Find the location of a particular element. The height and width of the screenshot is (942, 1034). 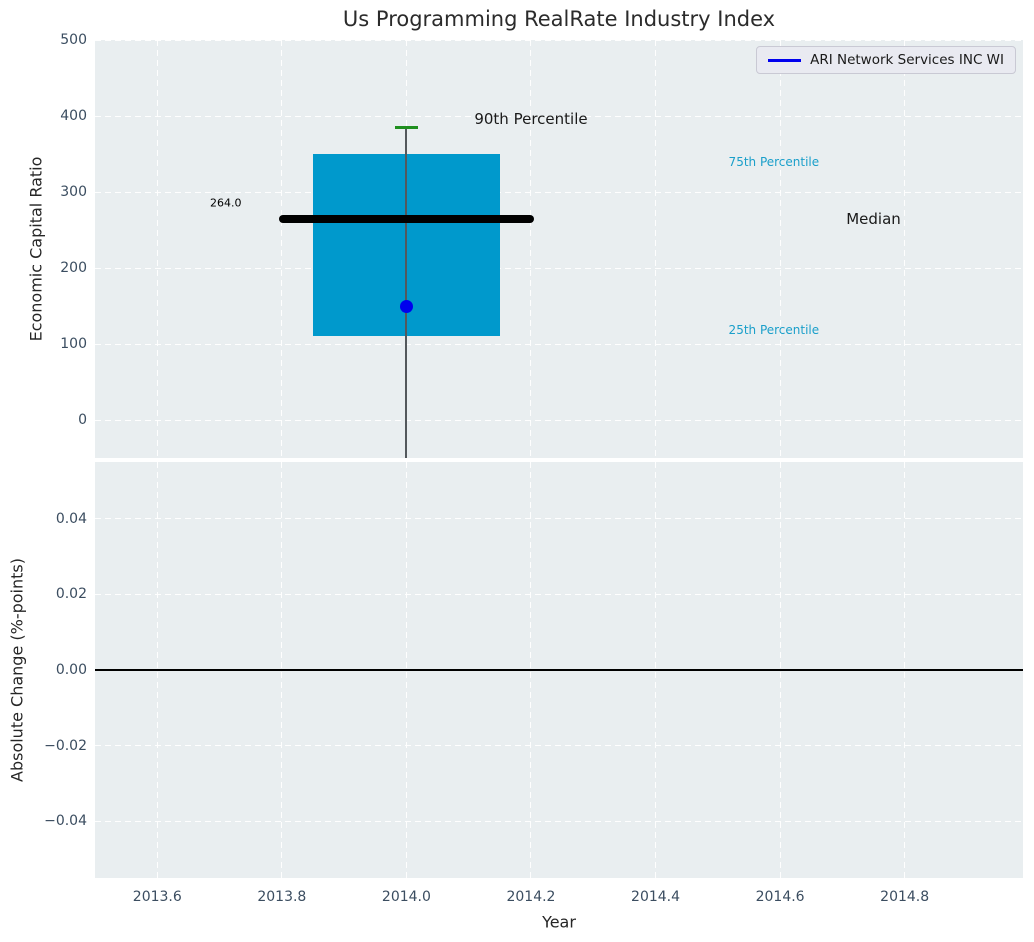

y-tick-label: −0.04 is located at coordinates (65, 821).